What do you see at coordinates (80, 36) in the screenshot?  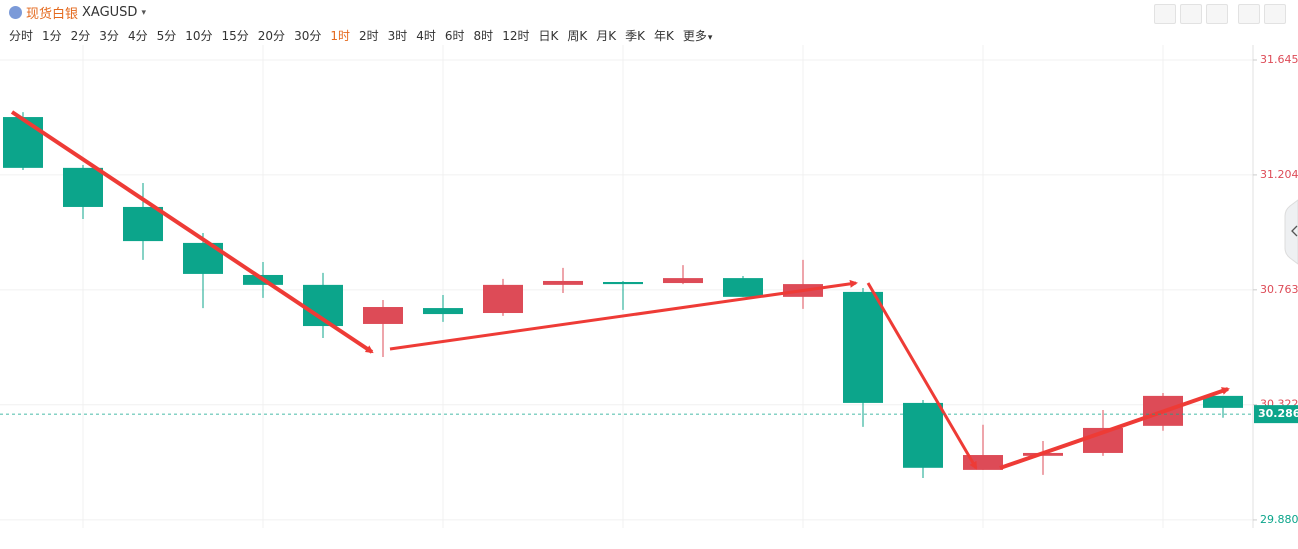 I see `period-button: 2分` at bounding box center [80, 36].